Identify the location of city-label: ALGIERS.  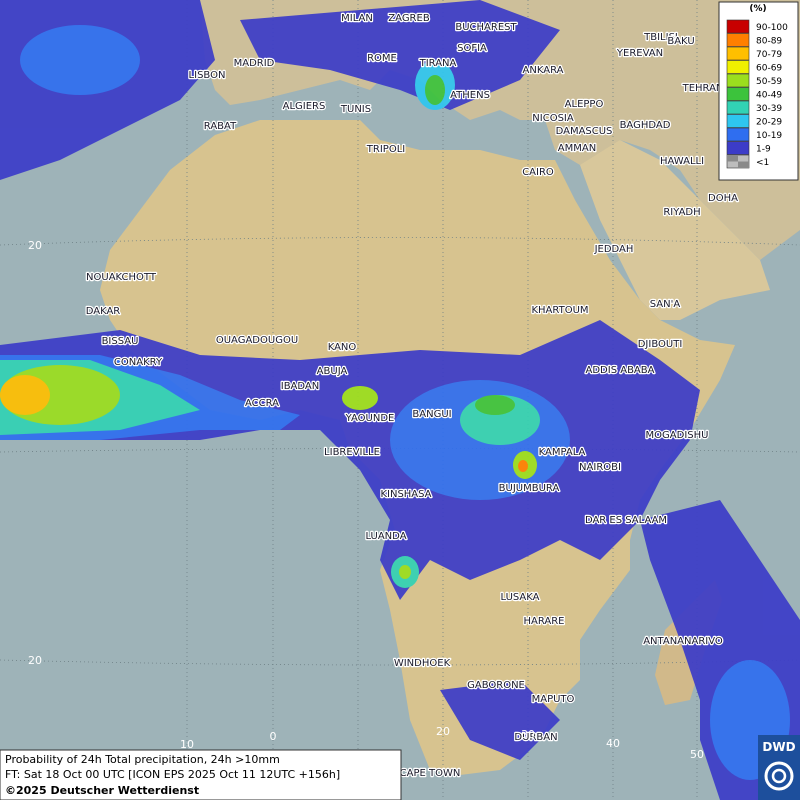
(304, 106).